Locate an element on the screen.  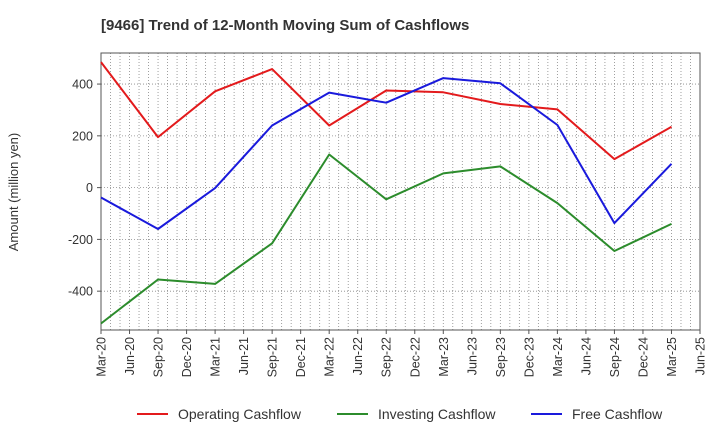
x-tick-label: Dec-23 is located at coordinates (529, 357).